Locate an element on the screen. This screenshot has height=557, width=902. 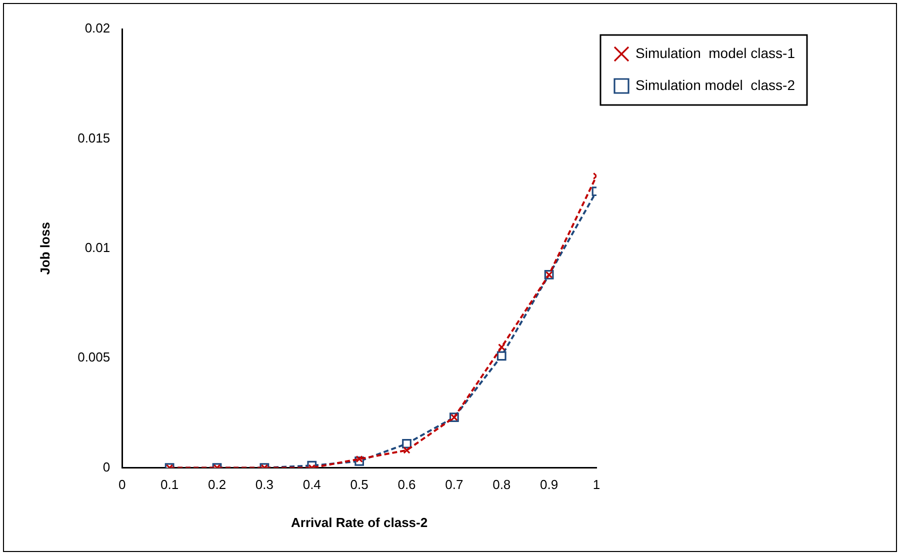
x-tick-label: 0.9 is located at coordinates (549, 484).